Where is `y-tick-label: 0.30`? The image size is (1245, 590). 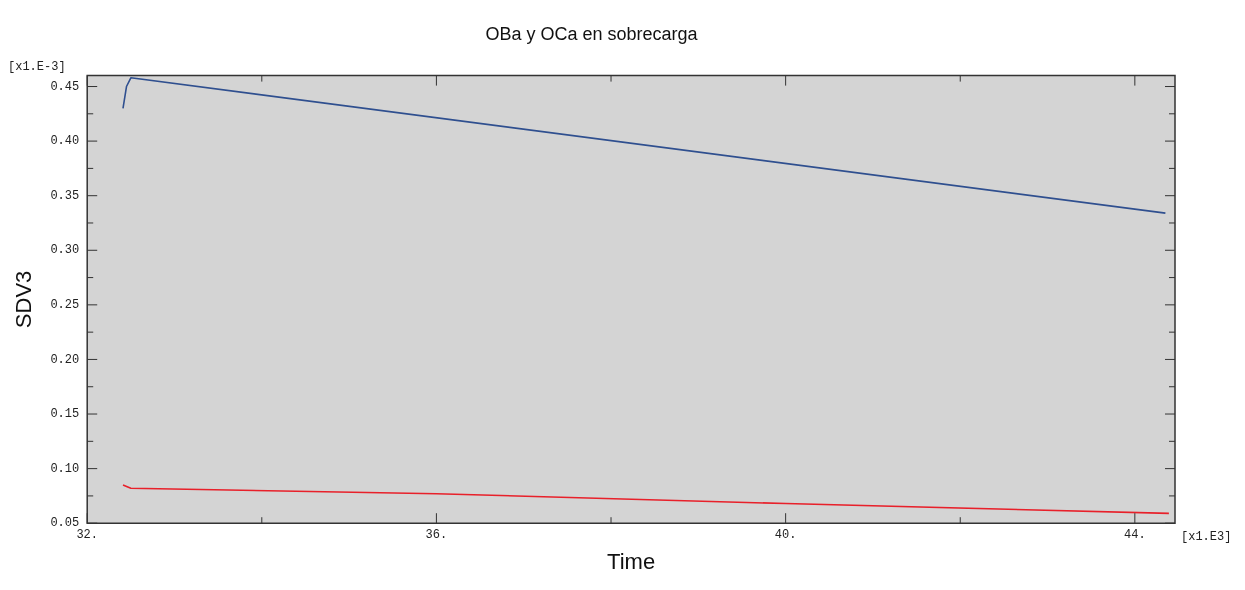 y-tick-label: 0.30 is located at coordinates (65, 250).